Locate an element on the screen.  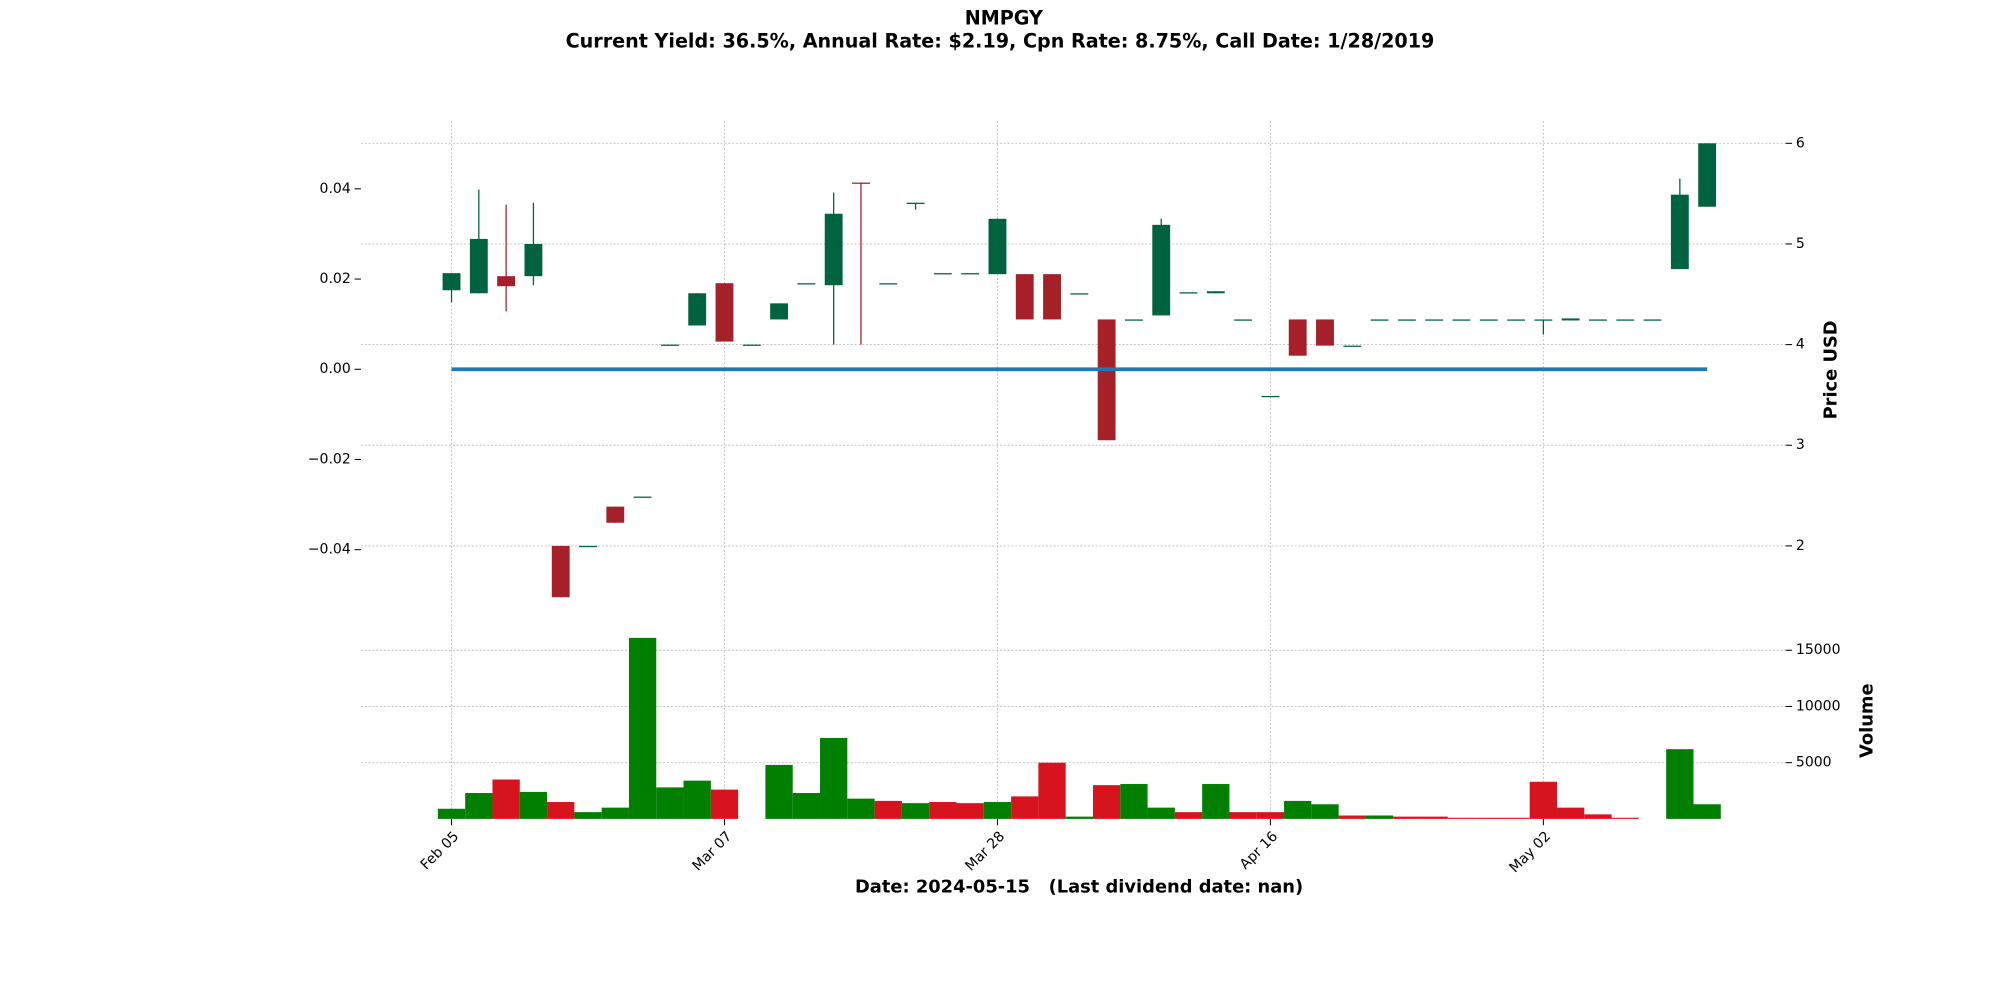
x-tick-label: Mar 28 is located at coordinates (985, 852).